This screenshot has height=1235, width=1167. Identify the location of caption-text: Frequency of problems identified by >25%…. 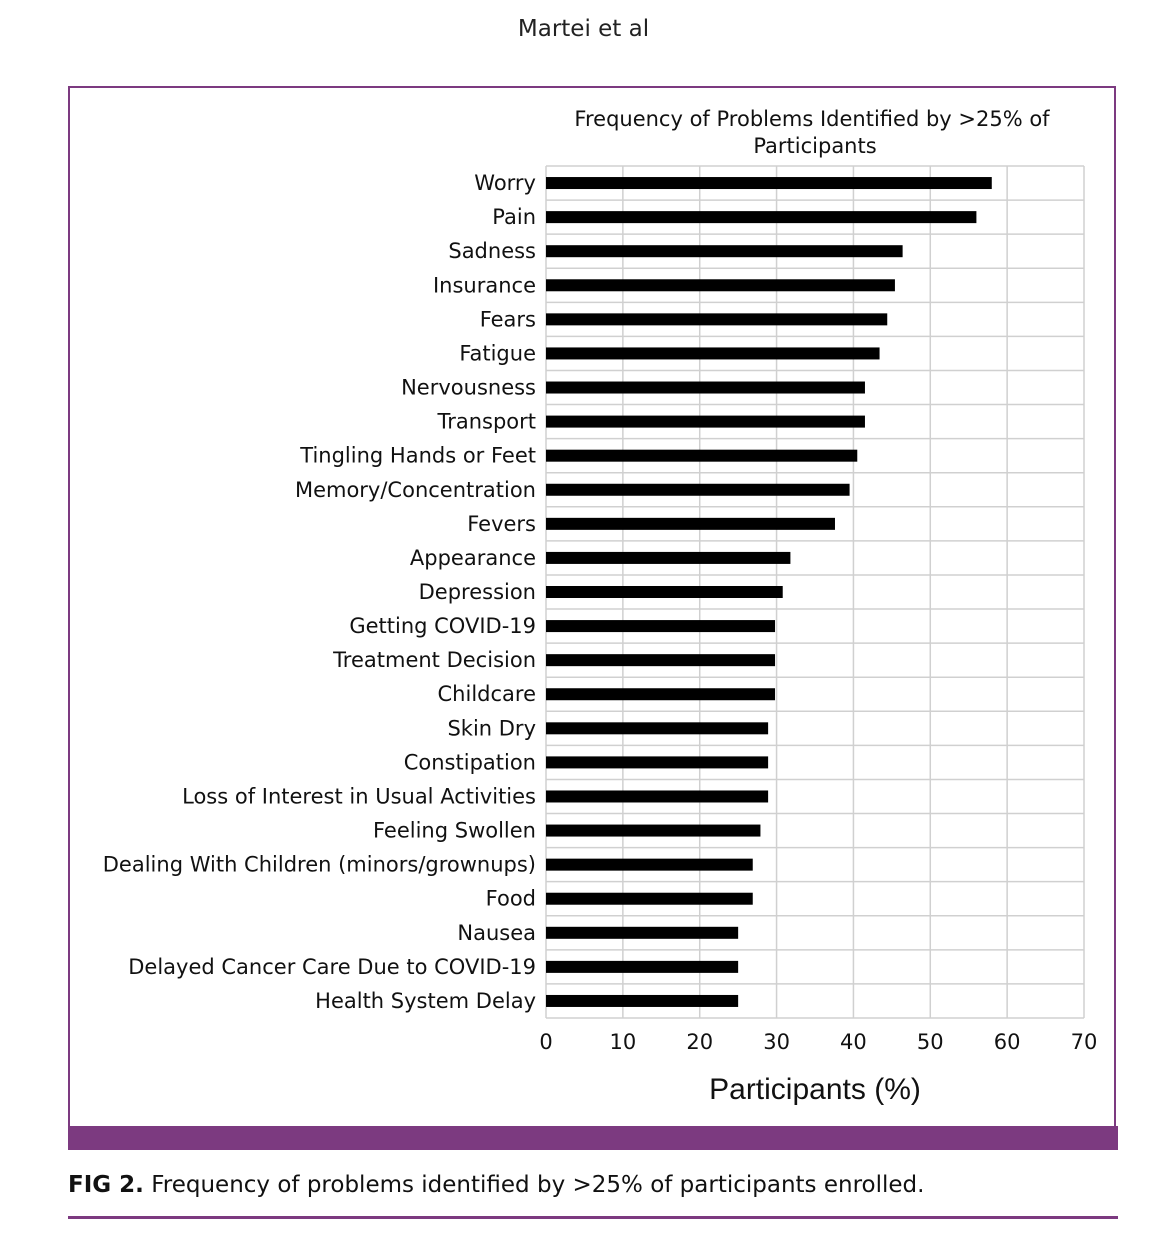
(538, 1185).